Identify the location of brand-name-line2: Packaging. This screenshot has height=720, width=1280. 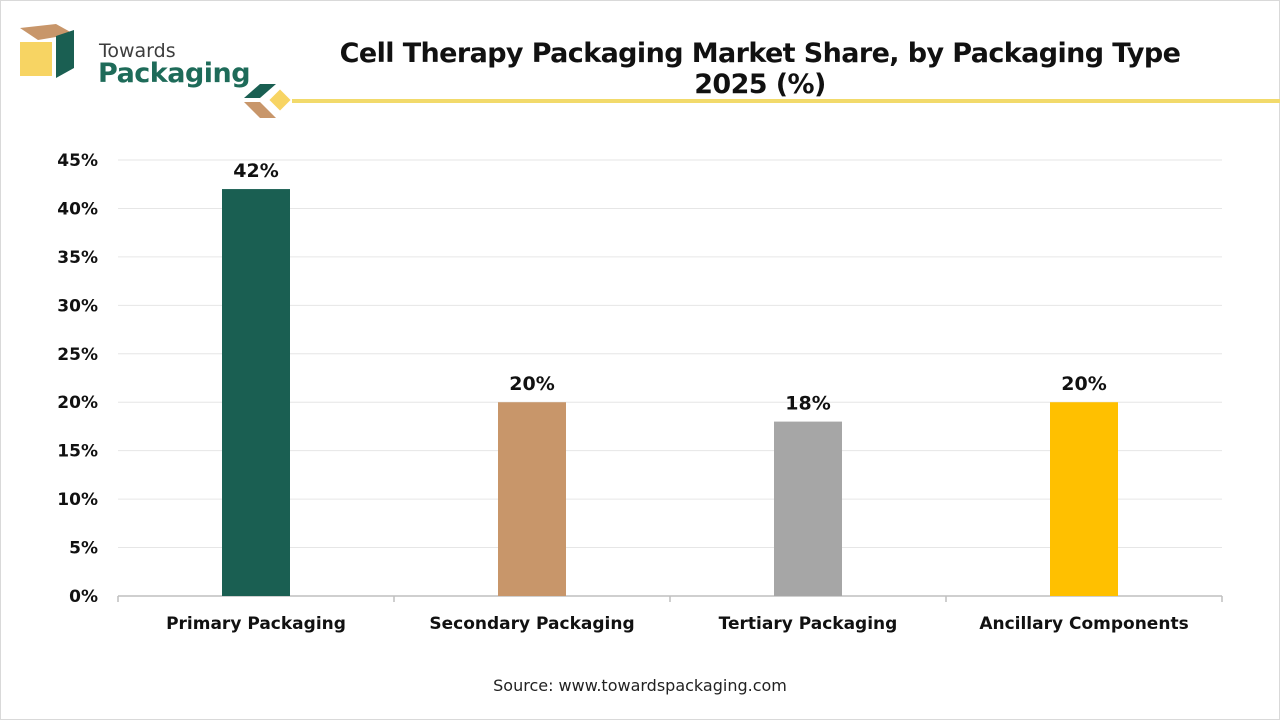
(174, 73).